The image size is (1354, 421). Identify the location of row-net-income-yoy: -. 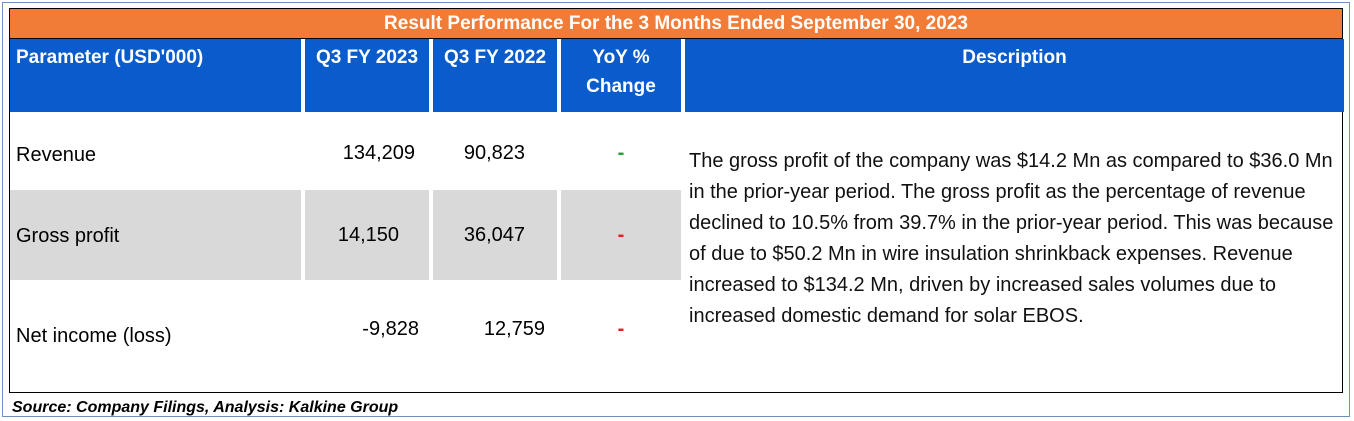
(621, 328).